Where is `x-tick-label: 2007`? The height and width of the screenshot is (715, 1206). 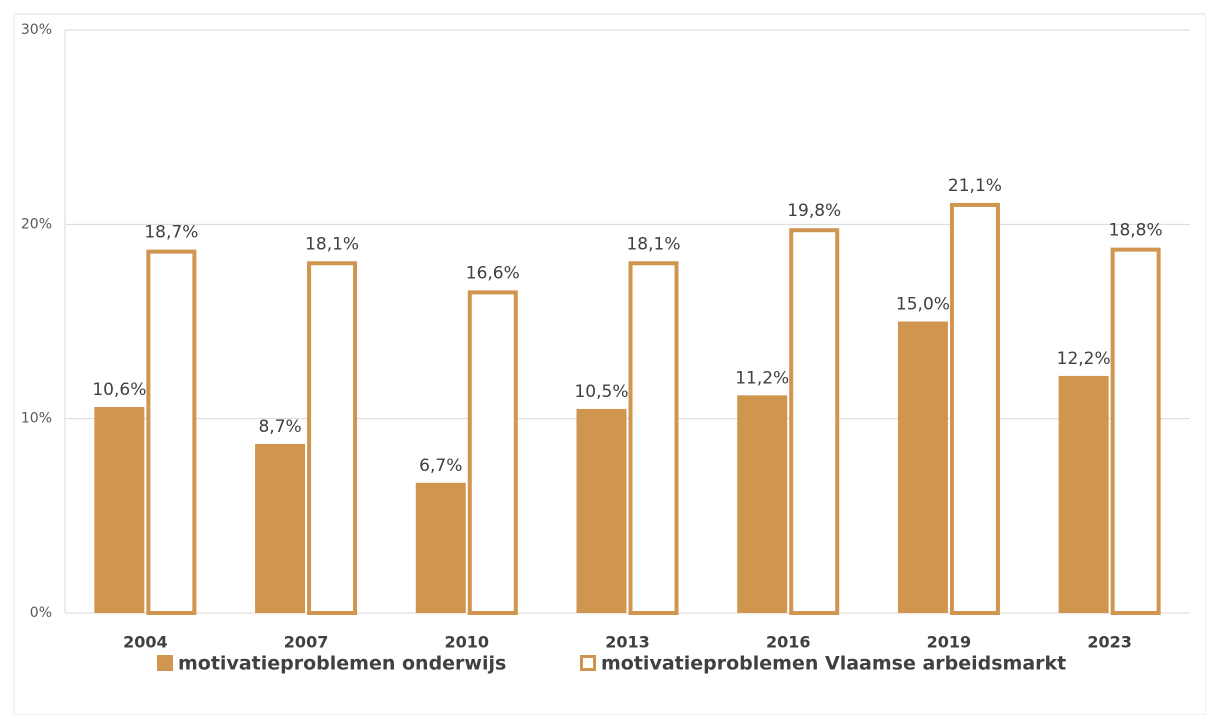 x-tick-label: 2007 is located at coordinates (306, 642).